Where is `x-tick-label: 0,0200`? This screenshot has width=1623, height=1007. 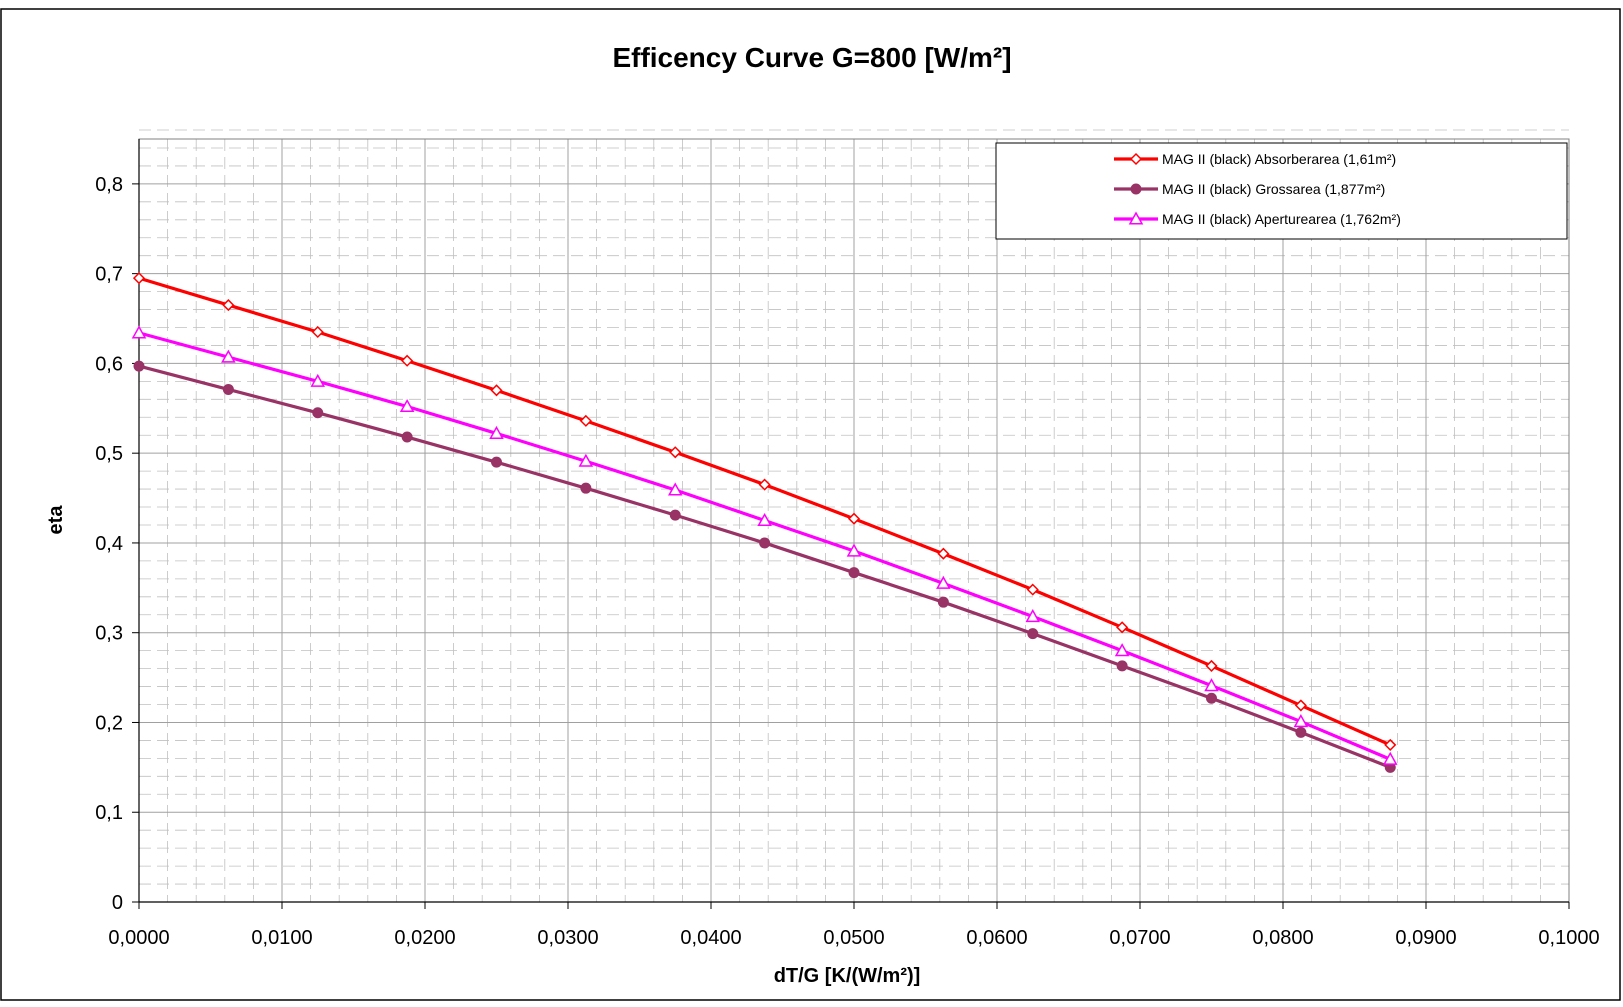 x-tick-label: 0,0200 is located at coordinates (424, 938).